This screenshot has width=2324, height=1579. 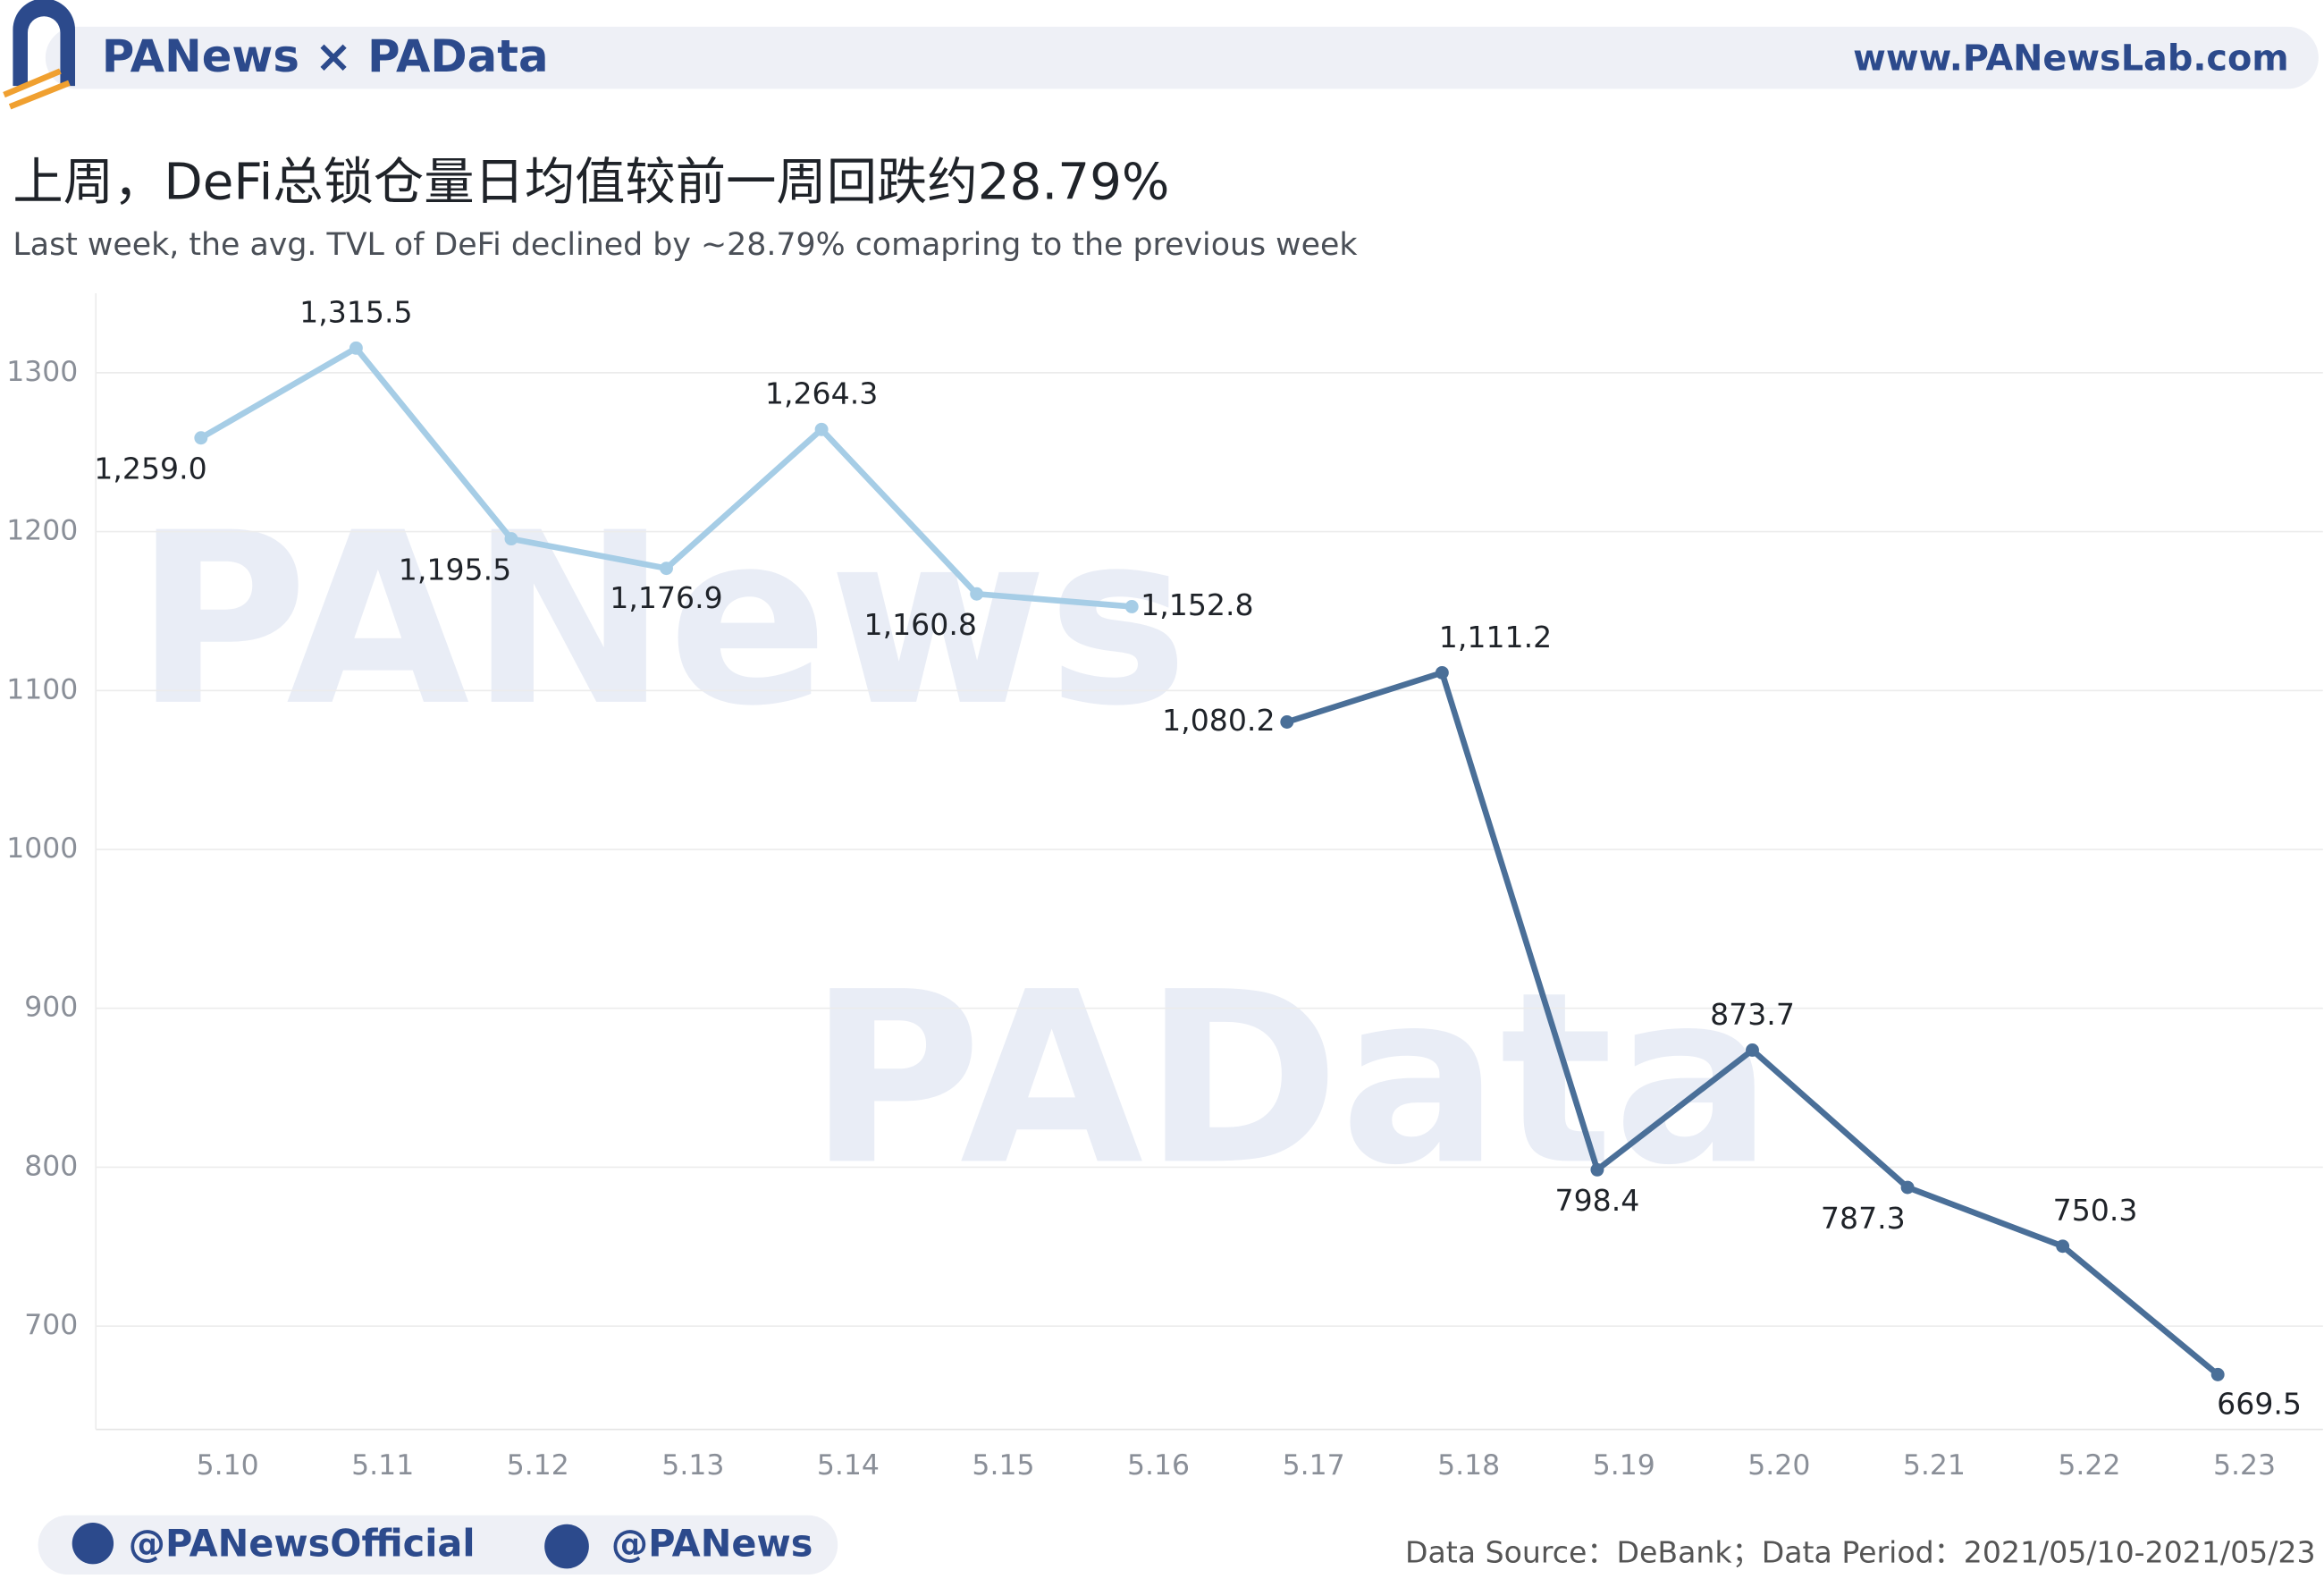 I want to click on weibo: @PANews, so click(x=712, y=1544).